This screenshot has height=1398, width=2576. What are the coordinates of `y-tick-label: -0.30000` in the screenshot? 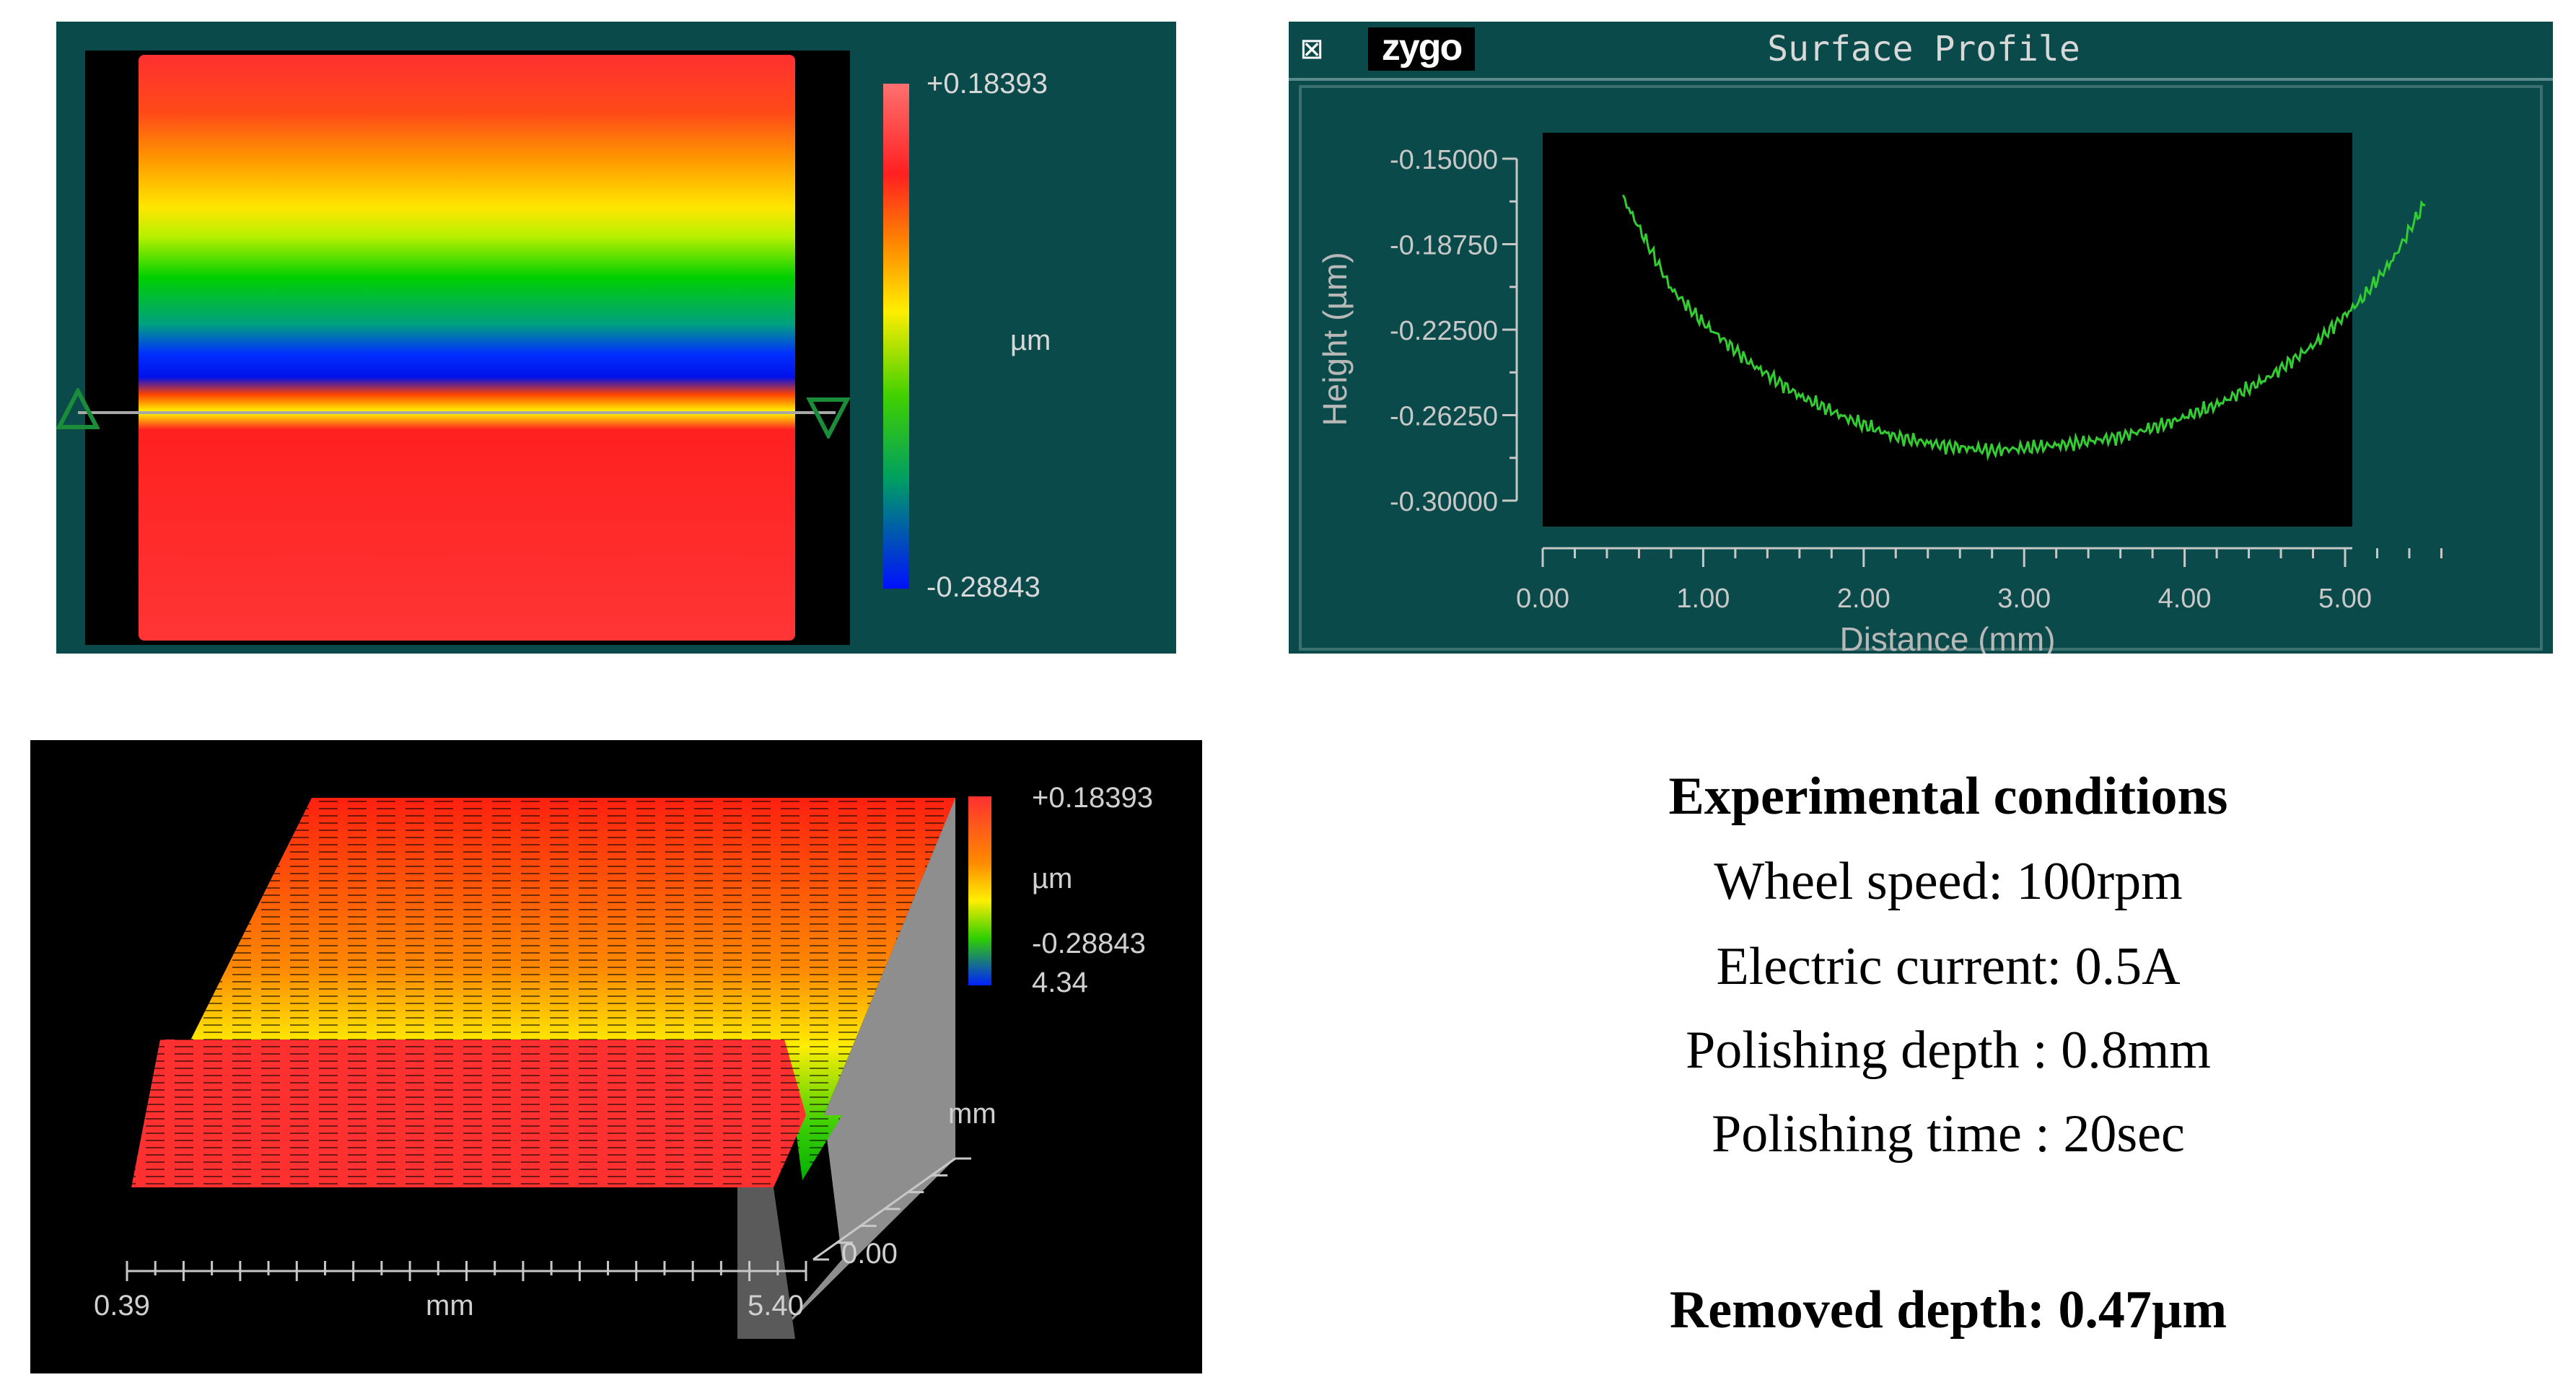 It's located at (1444, 502).